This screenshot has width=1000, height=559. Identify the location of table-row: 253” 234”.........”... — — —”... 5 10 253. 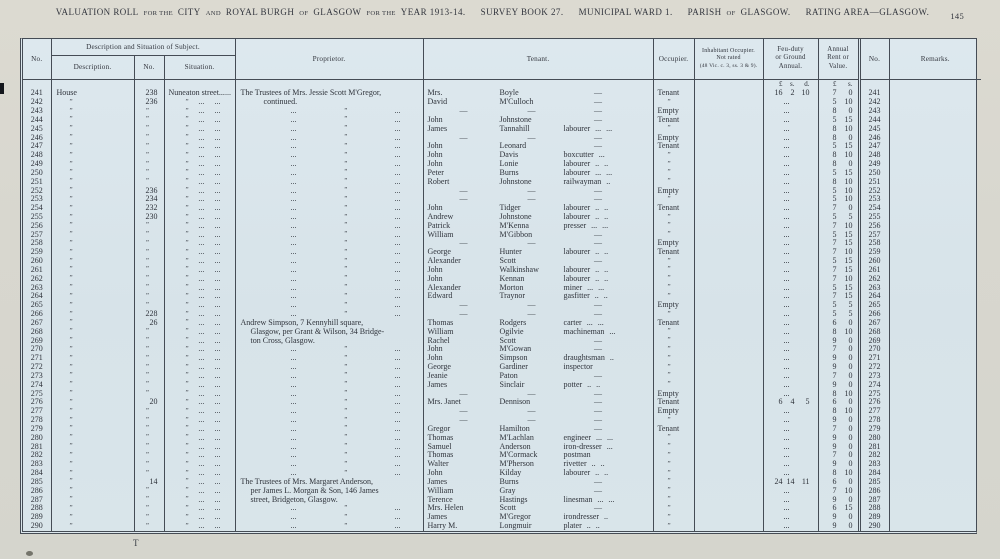
(502, 199).